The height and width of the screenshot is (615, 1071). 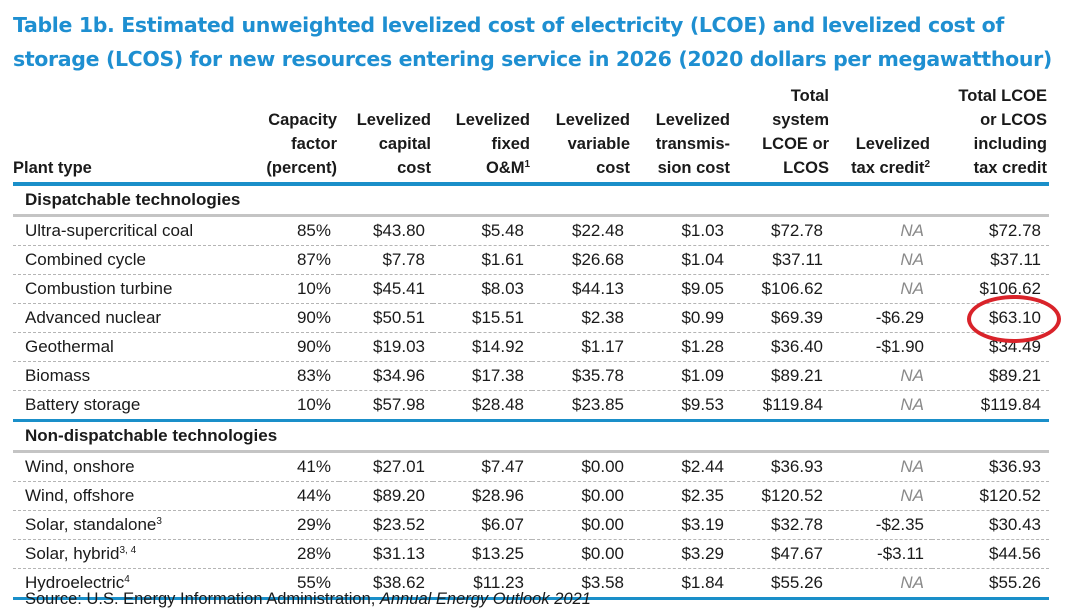 What do you see at coordinates (781, 230) in the screenshot?
I see `total-system-cell: $72.78` at bounding box center [781, 230].